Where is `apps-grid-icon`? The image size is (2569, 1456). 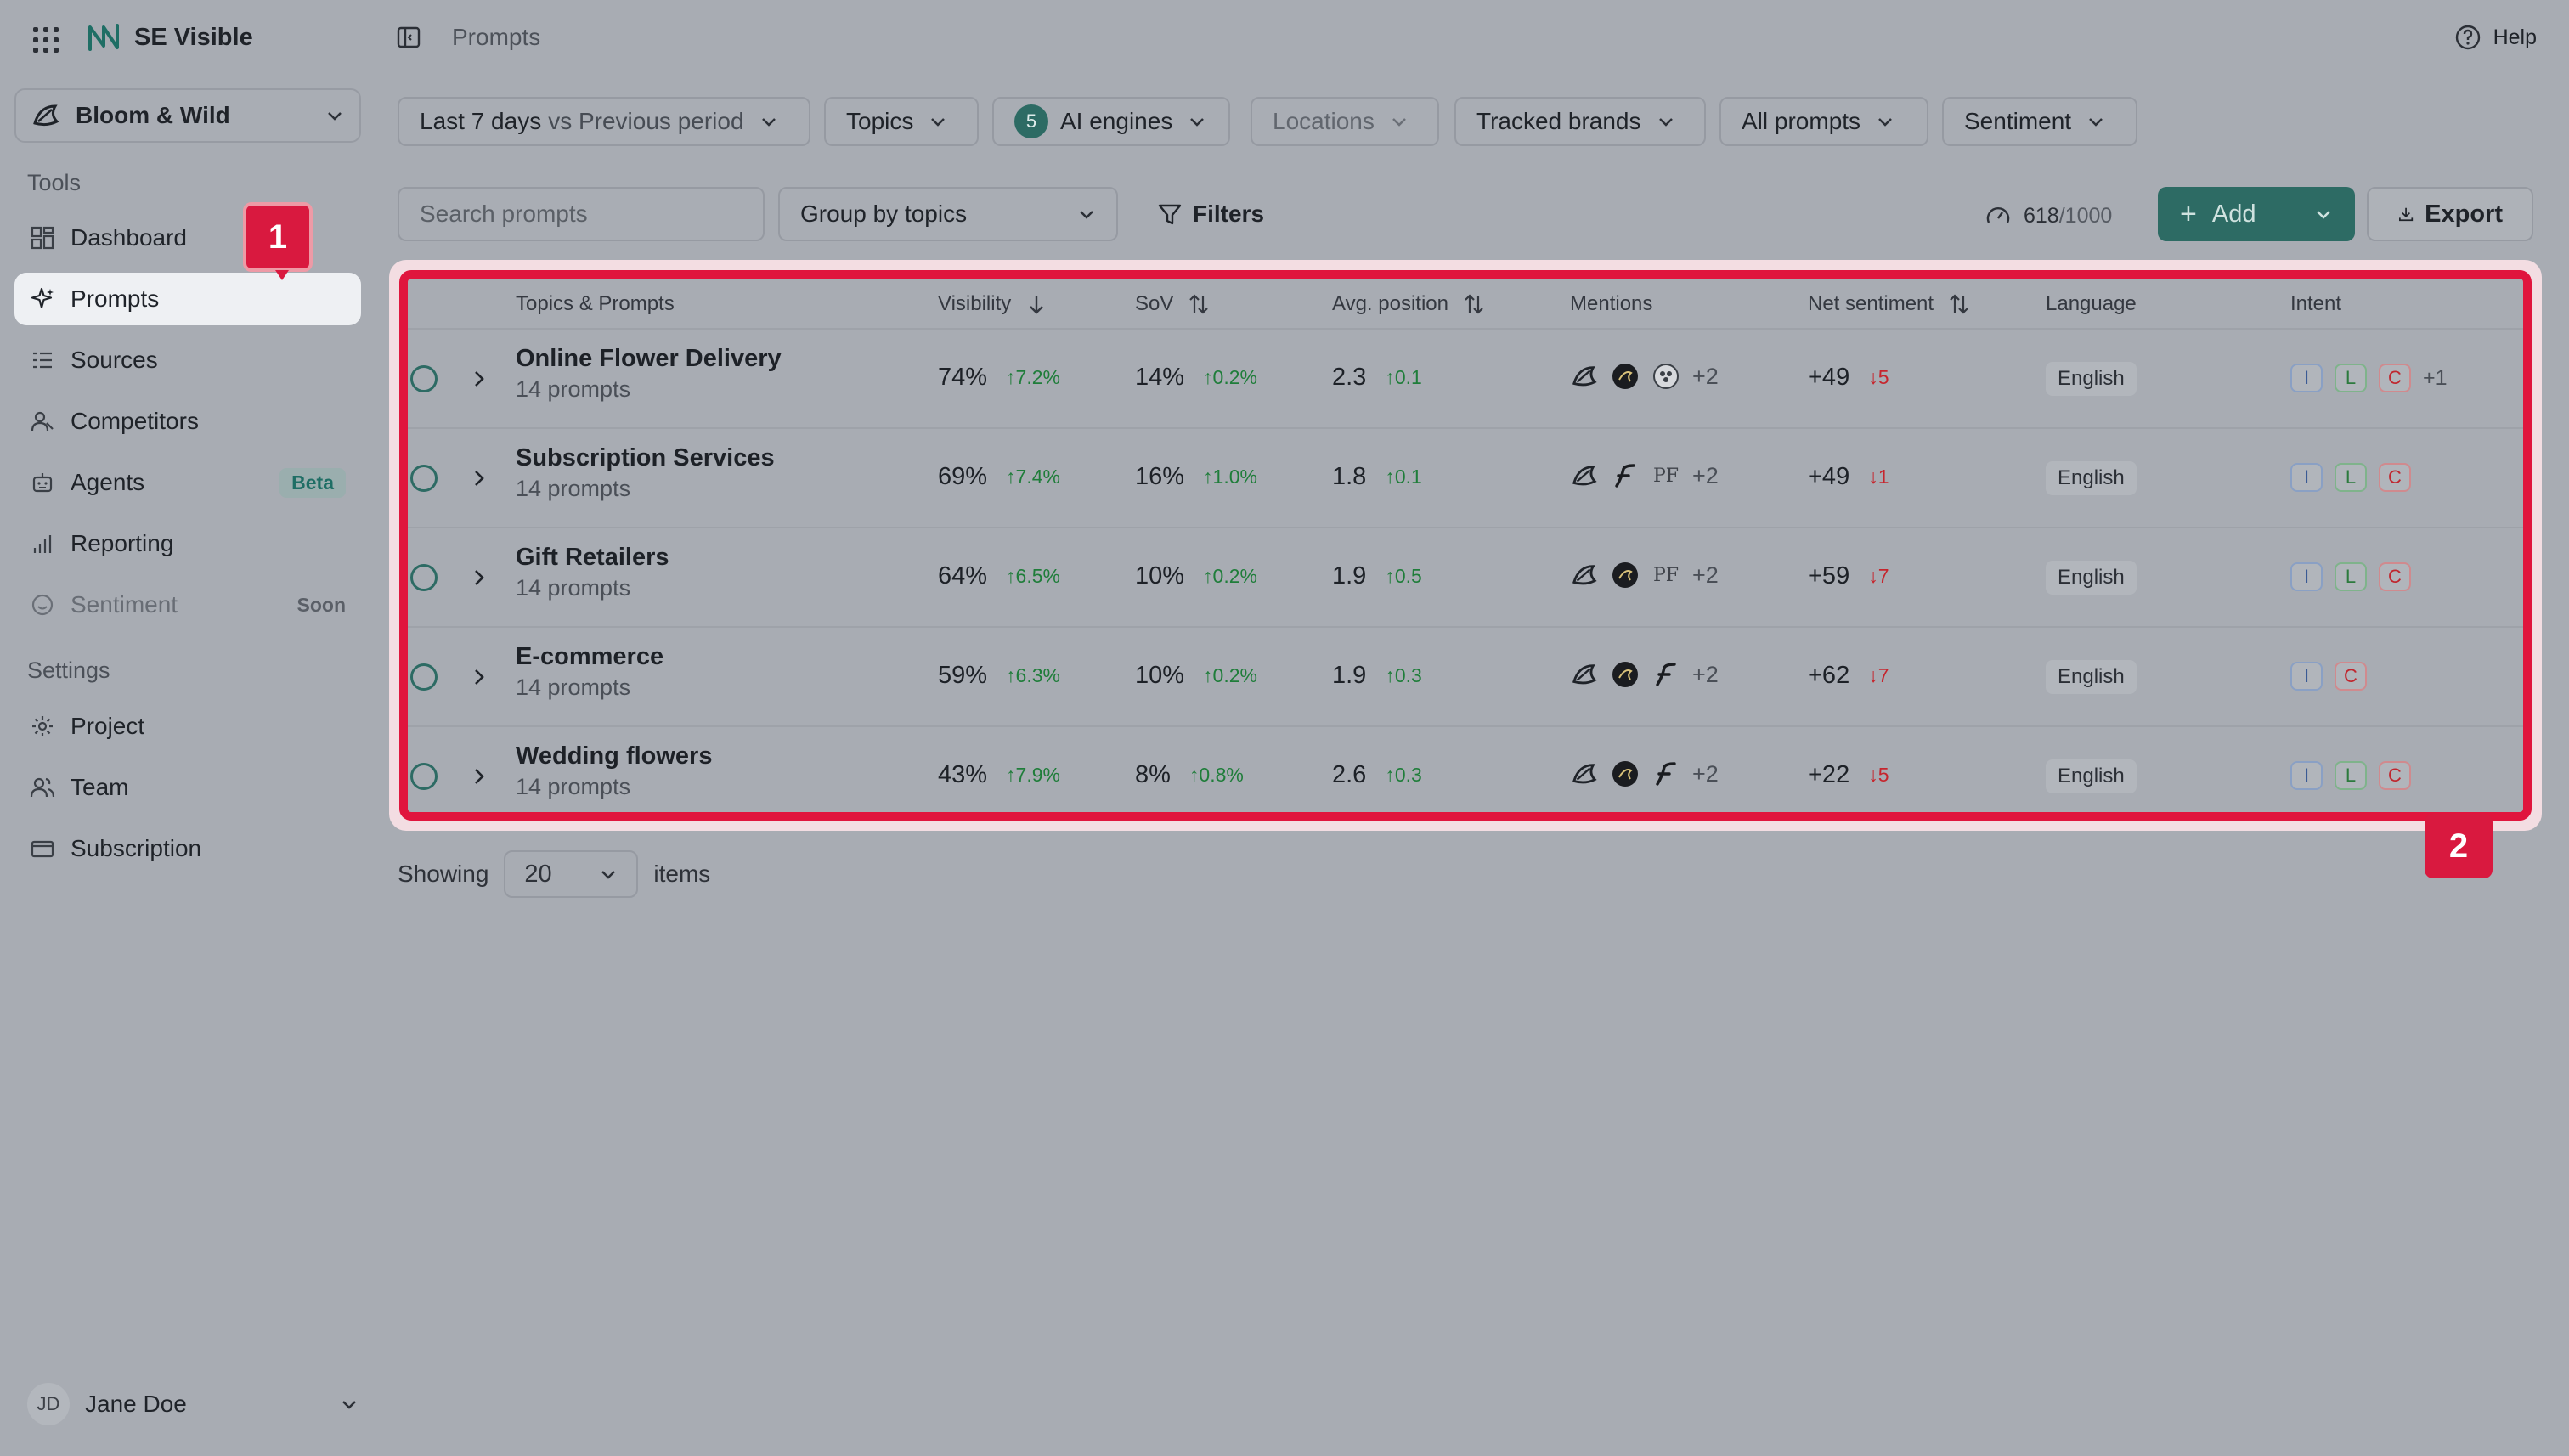
apps-grid-icon is located at coordinates (44, 38).